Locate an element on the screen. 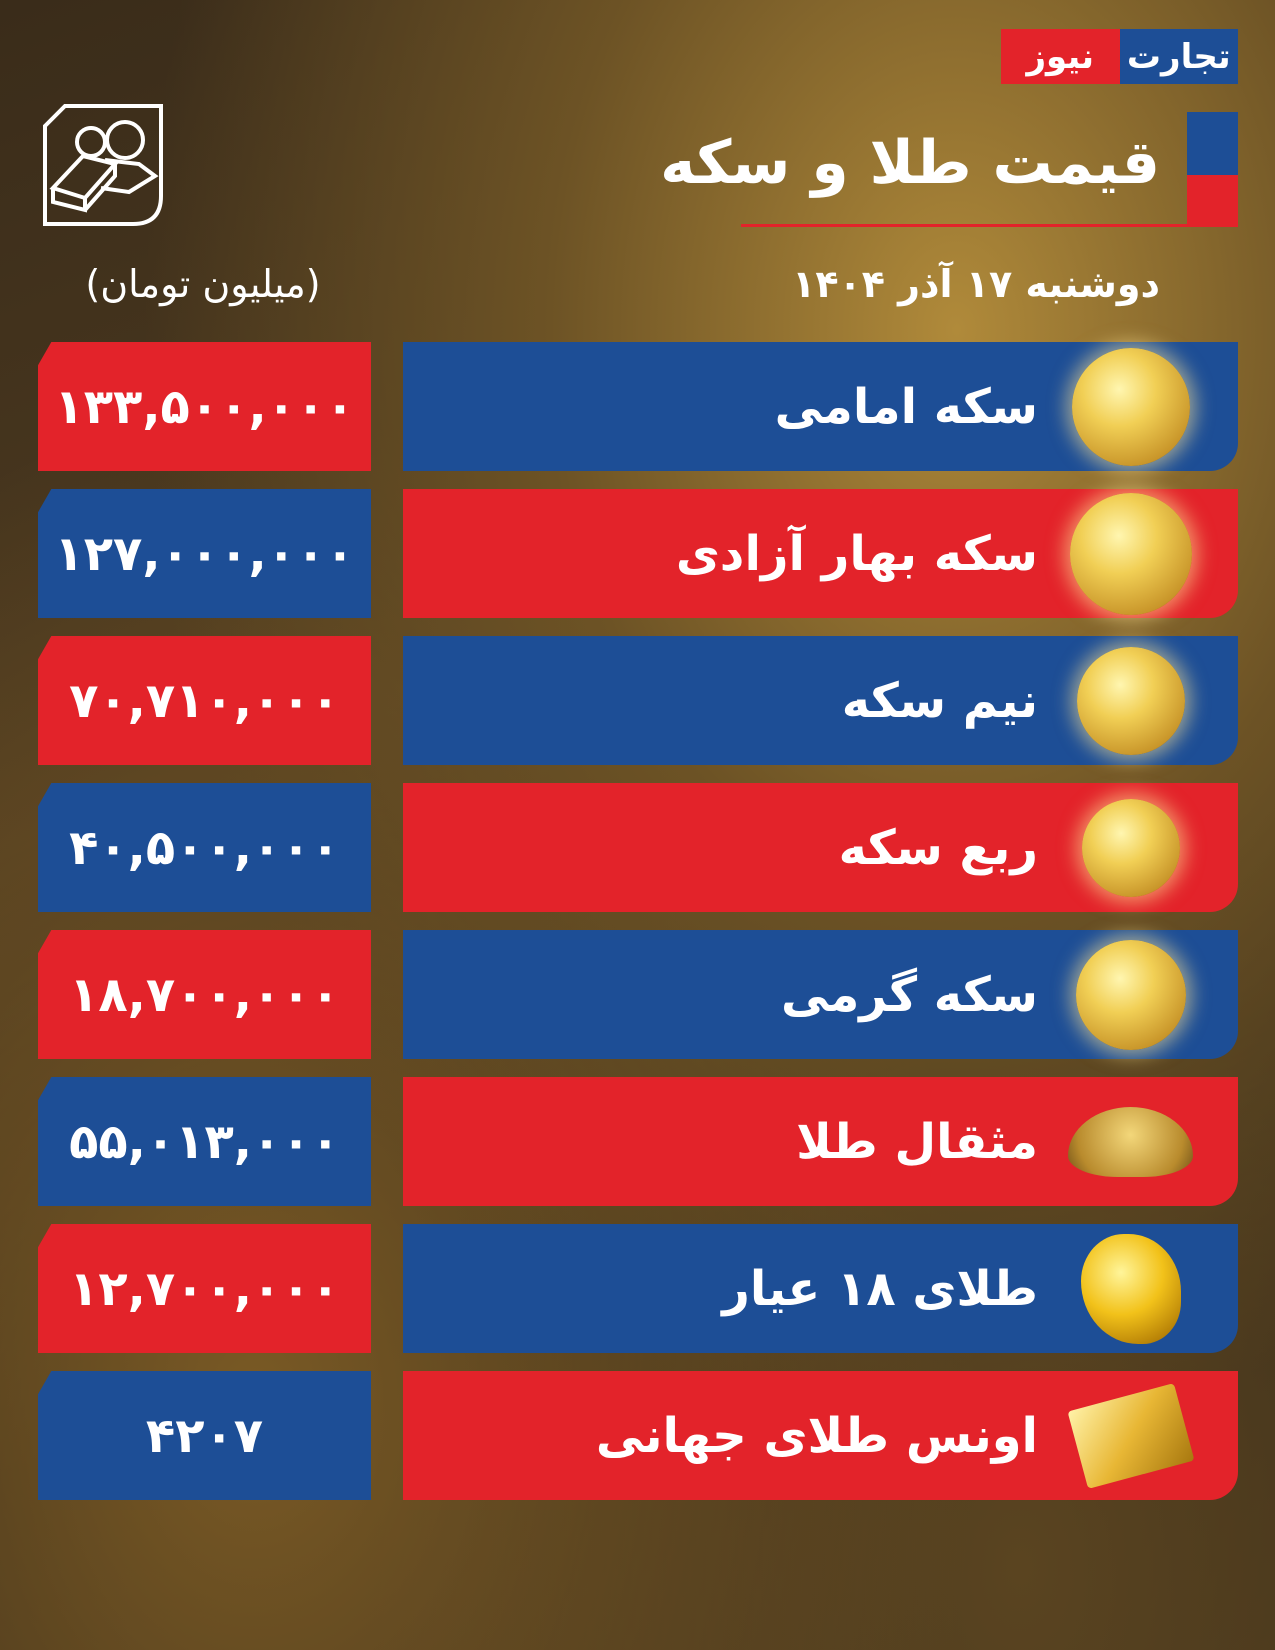 This screenshot has height=1650, width=1275. title-accent is located at coordinates (1212, 169).